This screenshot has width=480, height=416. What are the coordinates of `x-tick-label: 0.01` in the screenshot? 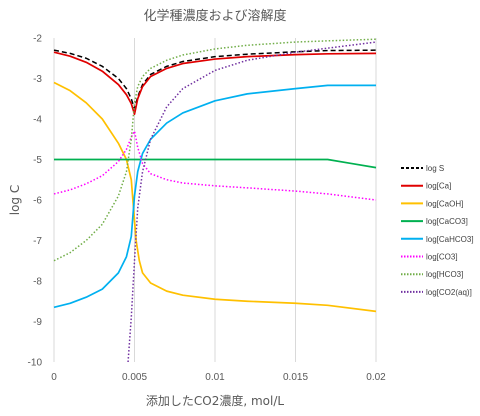 It's located at (215, 377).